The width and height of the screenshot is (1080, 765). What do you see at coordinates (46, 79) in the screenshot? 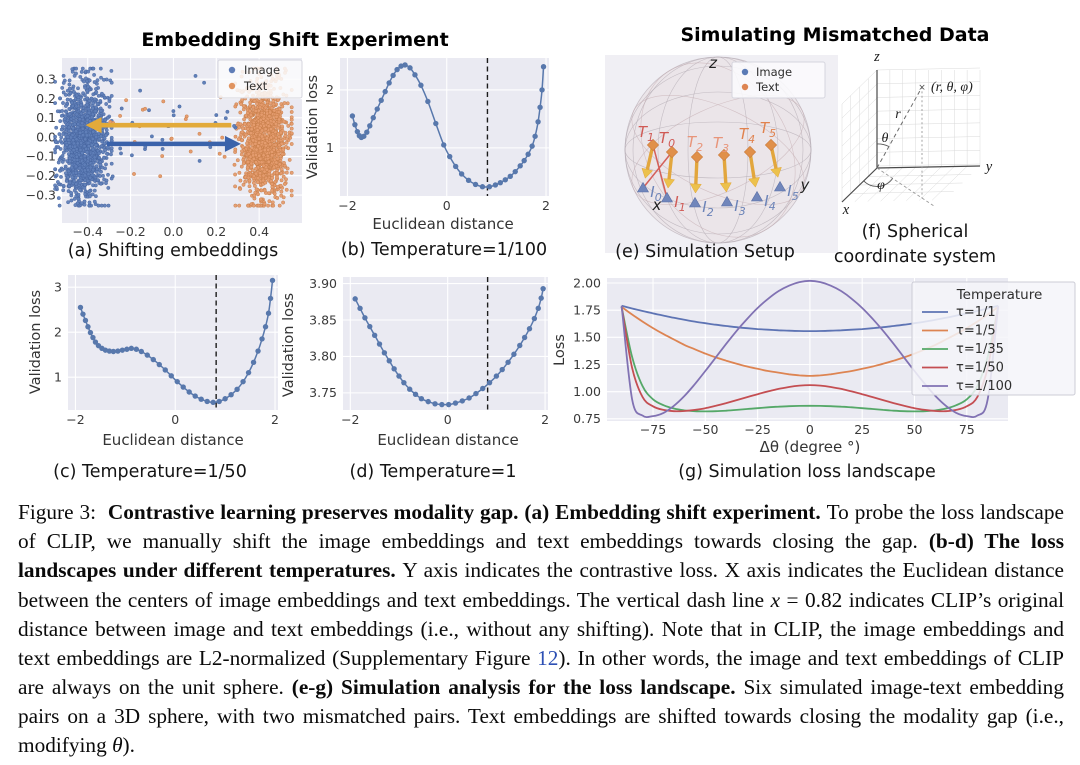
I see `svg-text: 0.3` at bounding box center [46, 79].